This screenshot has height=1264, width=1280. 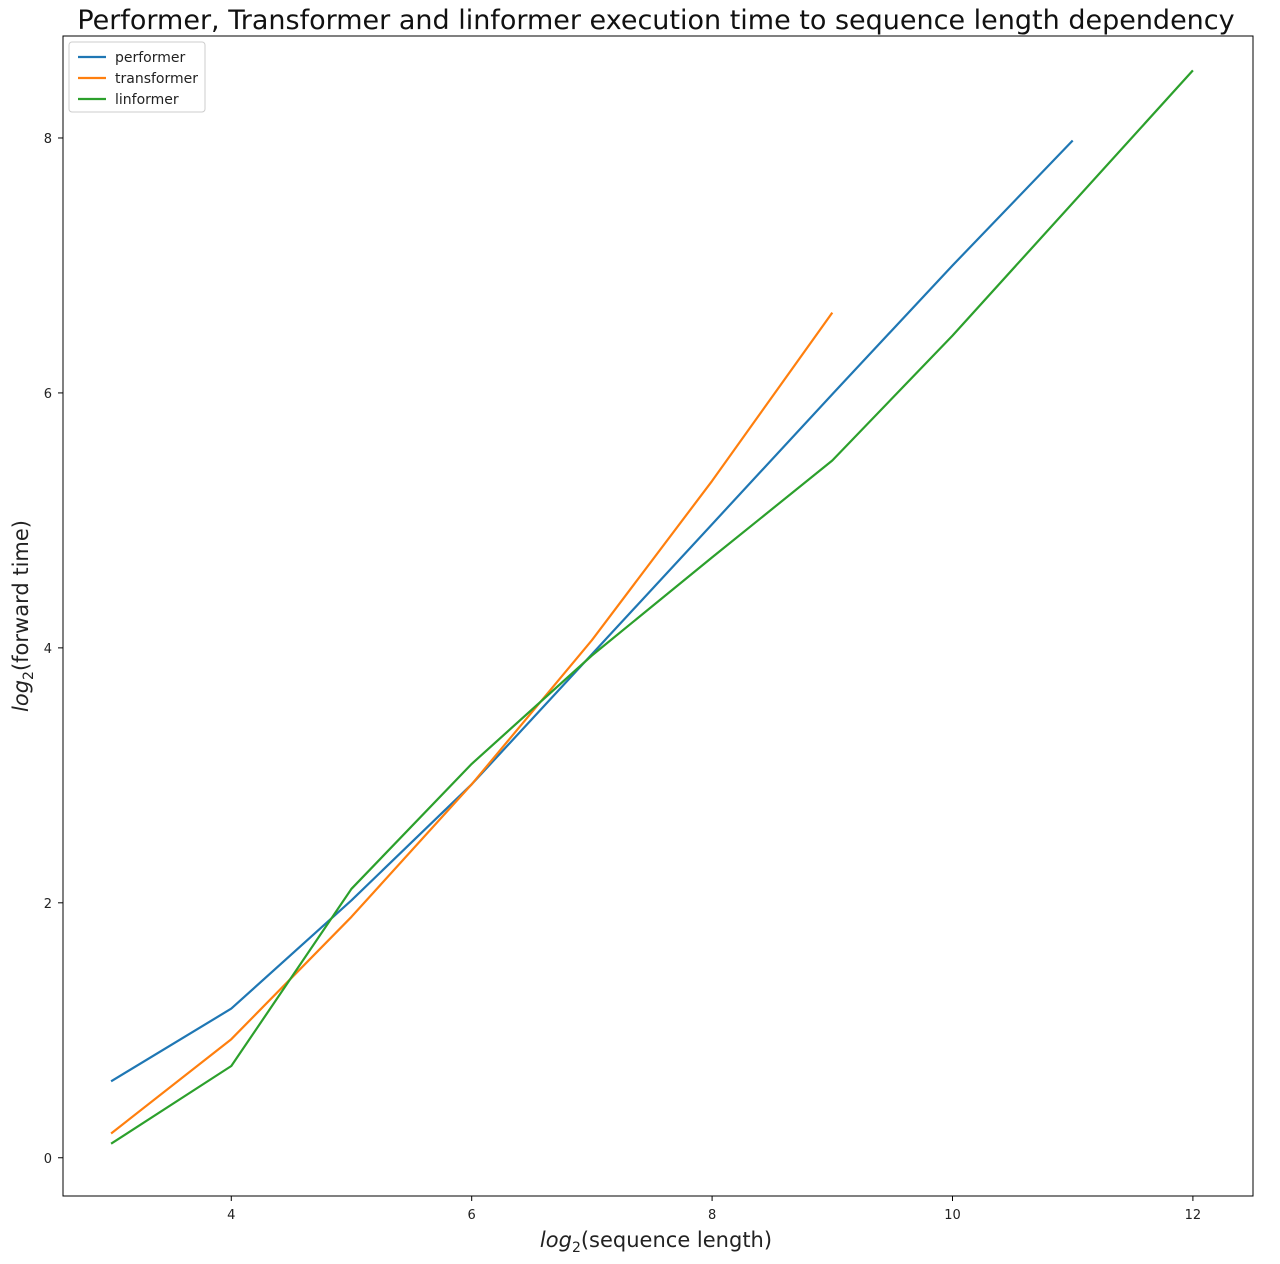 What do you see at coordinates (712, 1215) in the screenshot?
I see `x-tick-label: 8` at bounding box center [712, 1215].